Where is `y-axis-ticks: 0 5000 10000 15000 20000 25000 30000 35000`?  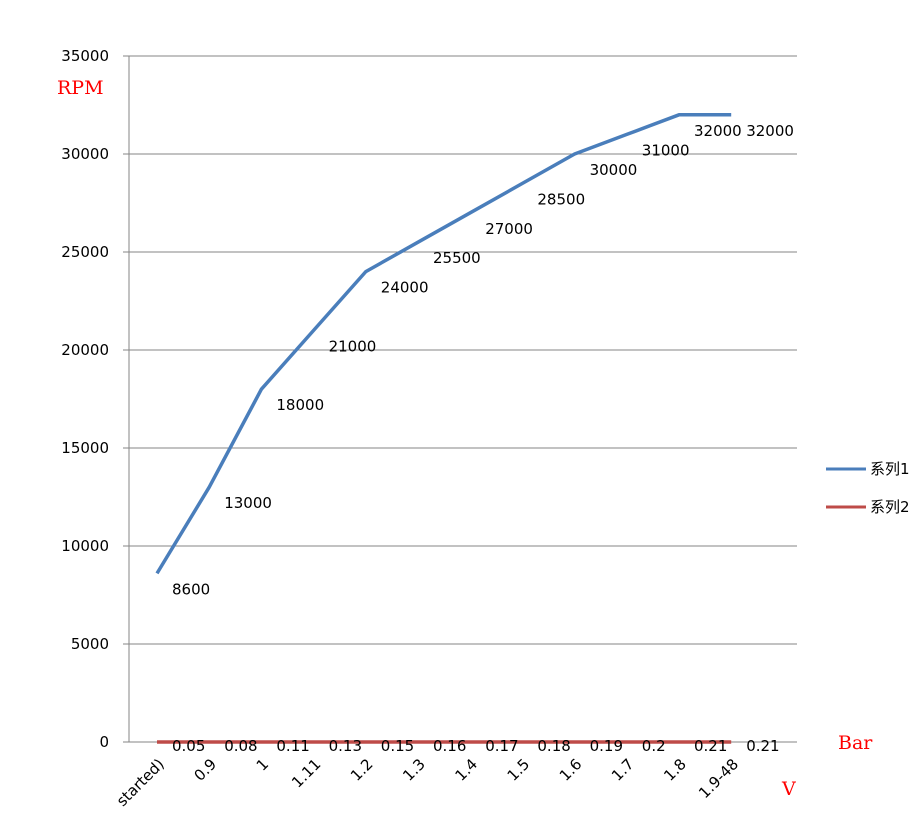
y-axis-ticks: 0 5000 10000 15000 20000 25000 30000 35000 is located at coordinates (85, 399).